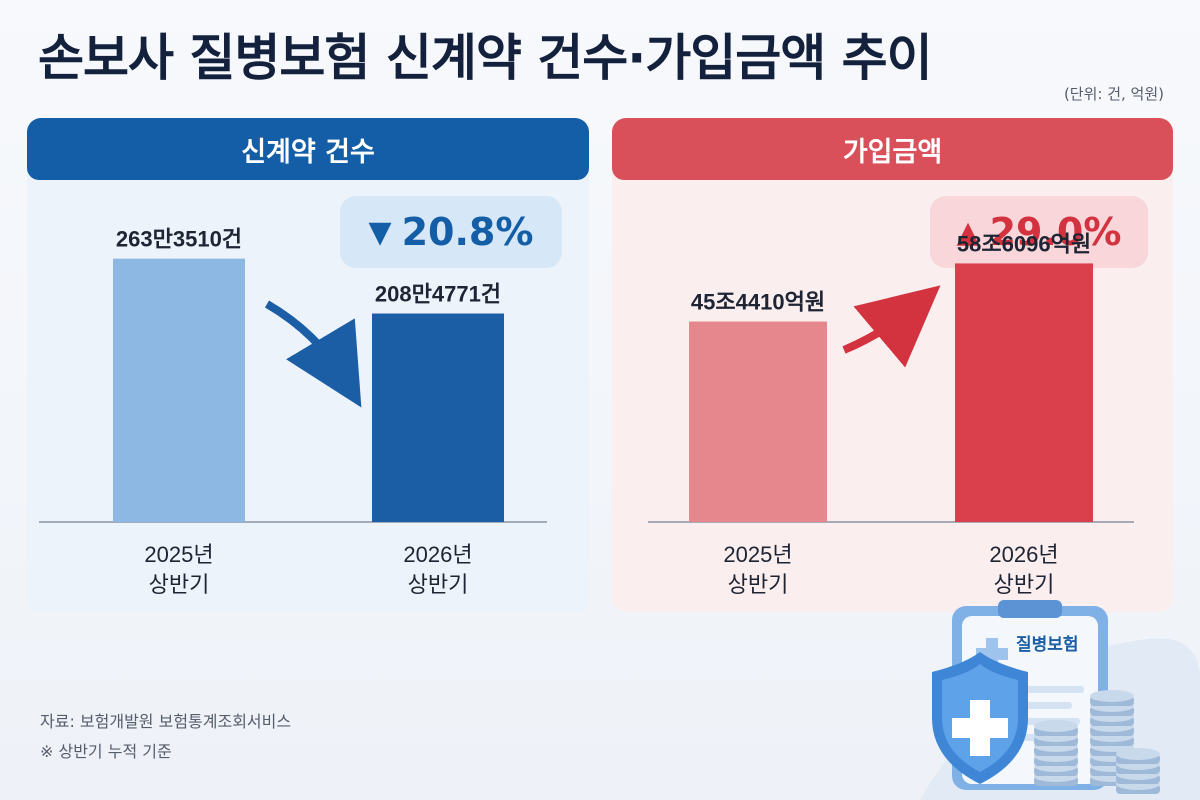 This screenshot has height=800, width=1200. I want to click on illustration: 질병보험, so click(1060, 700).